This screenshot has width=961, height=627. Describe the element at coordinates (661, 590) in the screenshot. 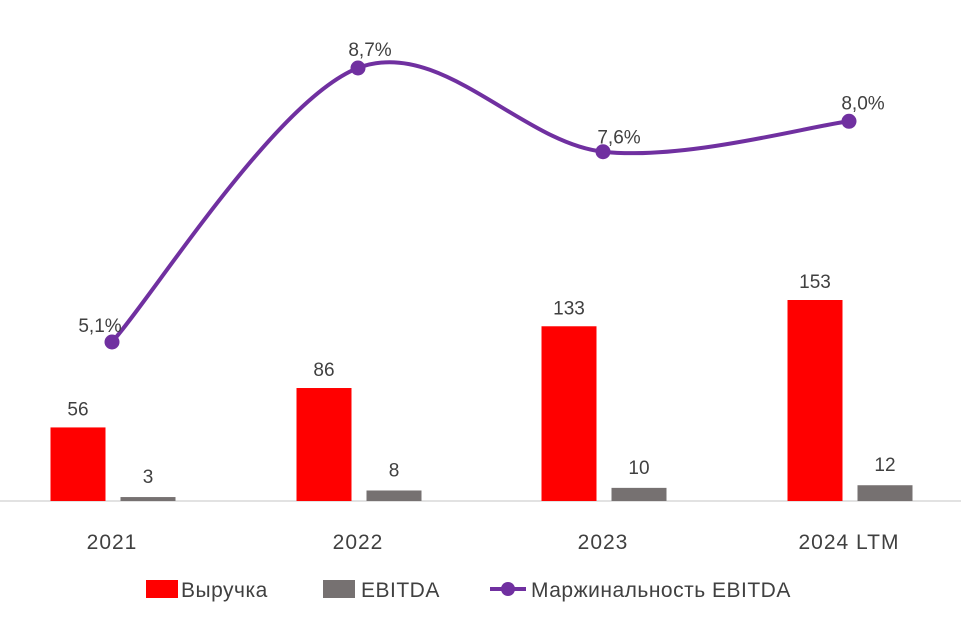

I see `legend-label-margin: Маржинальность EBITDA` at that location.